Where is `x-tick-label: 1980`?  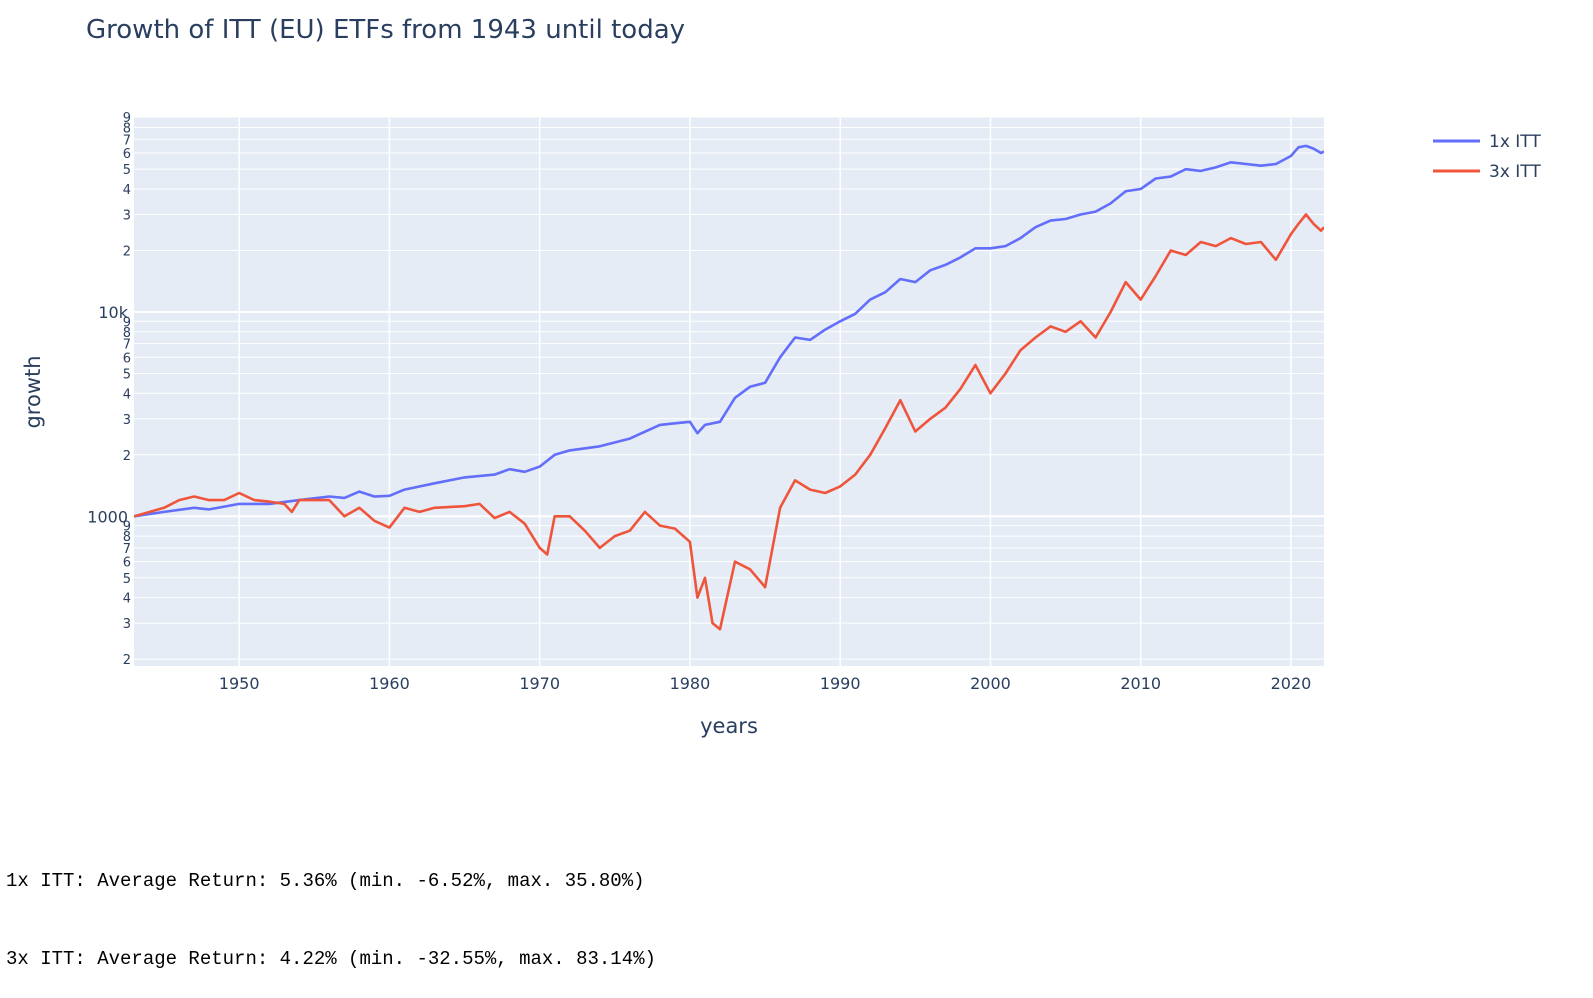 x-tick-label: 1980 is located at coordinates (690, 683).